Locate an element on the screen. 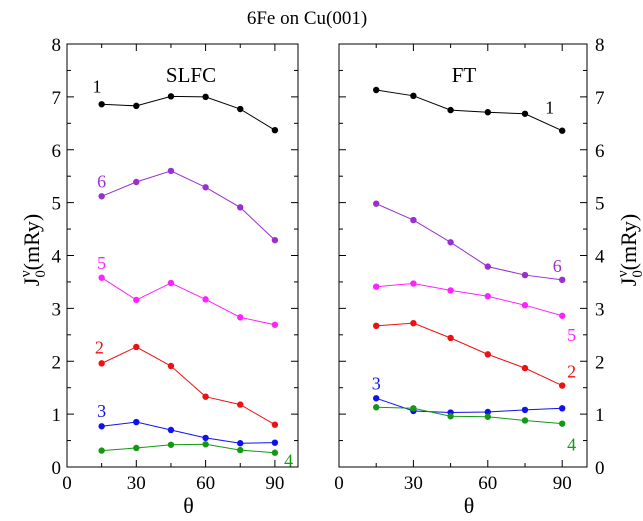 This screenshot has height=521, width=643. y-axis-title-left-sub: 0 is located at coordinates (41, 274).